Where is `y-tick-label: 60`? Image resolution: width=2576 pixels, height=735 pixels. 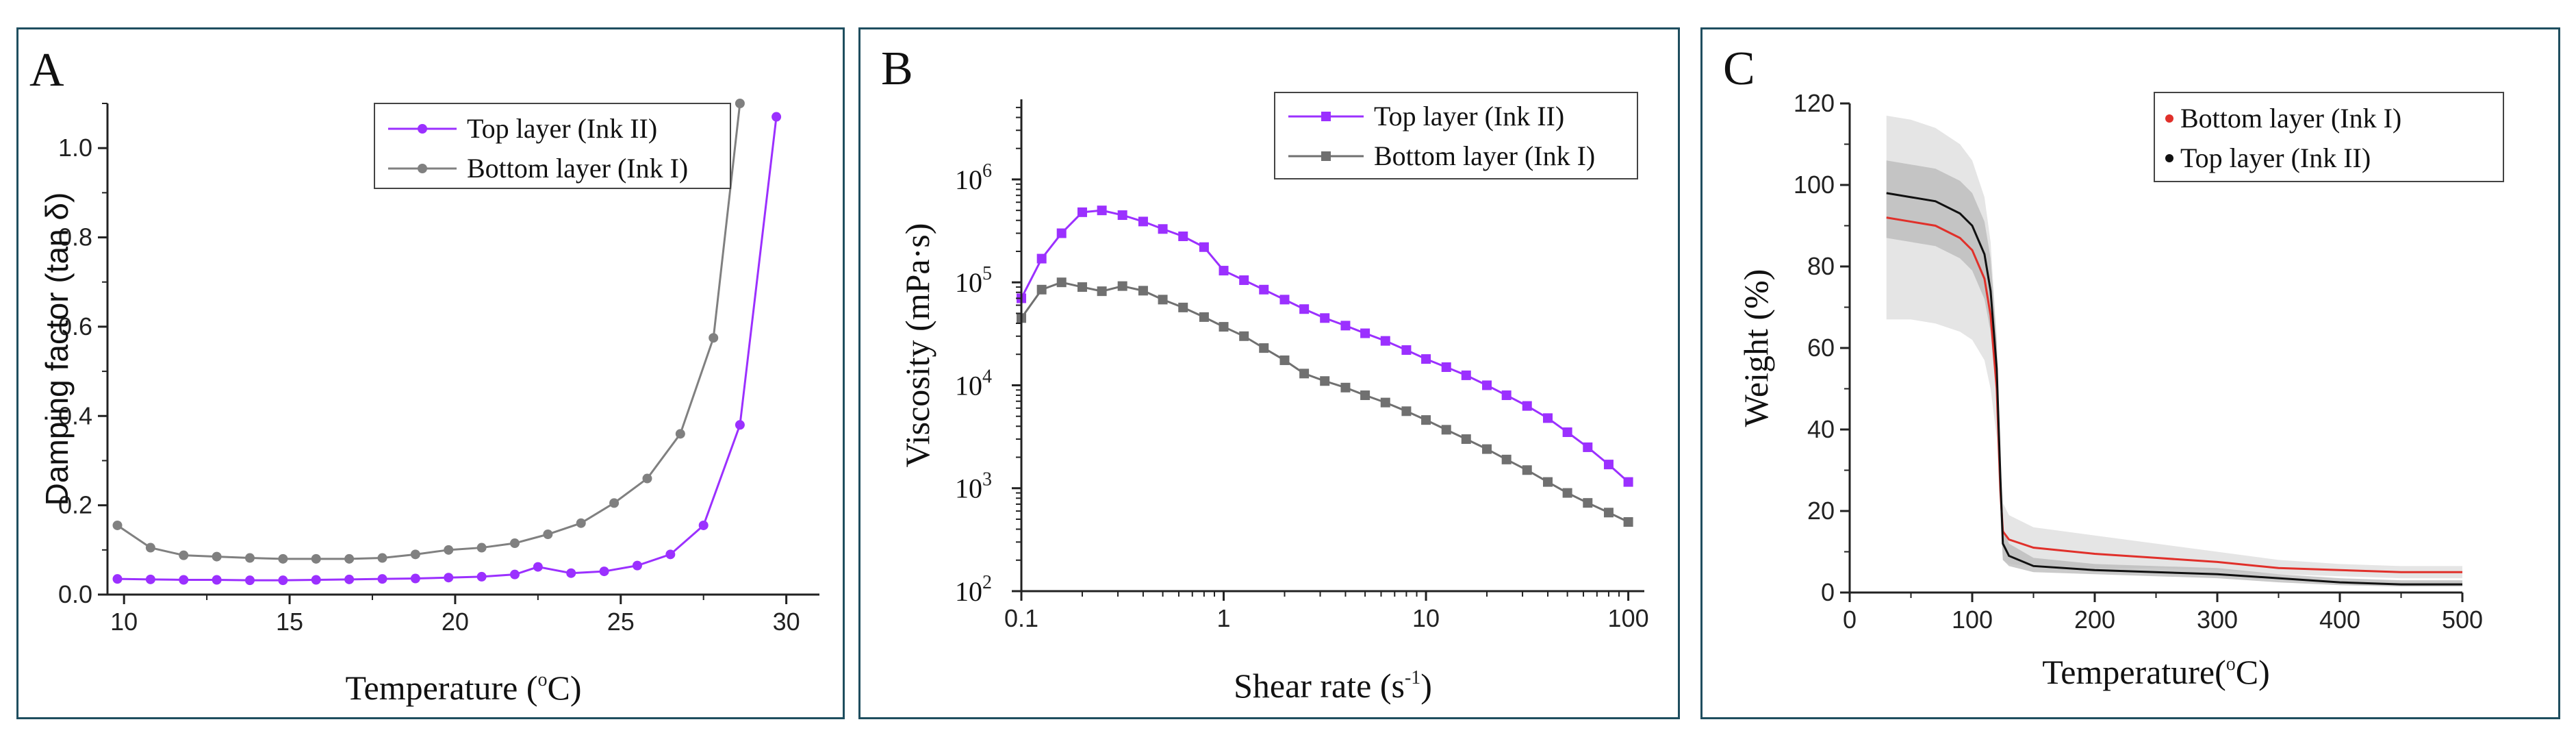 y-tick-label: 60 is located at coordinates (1821, 348).